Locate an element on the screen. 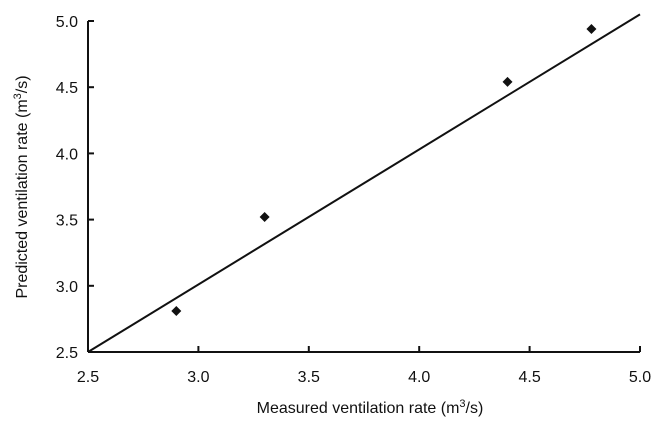  y-axis-title-suffix: /s) is located at coordinates (22, 84).